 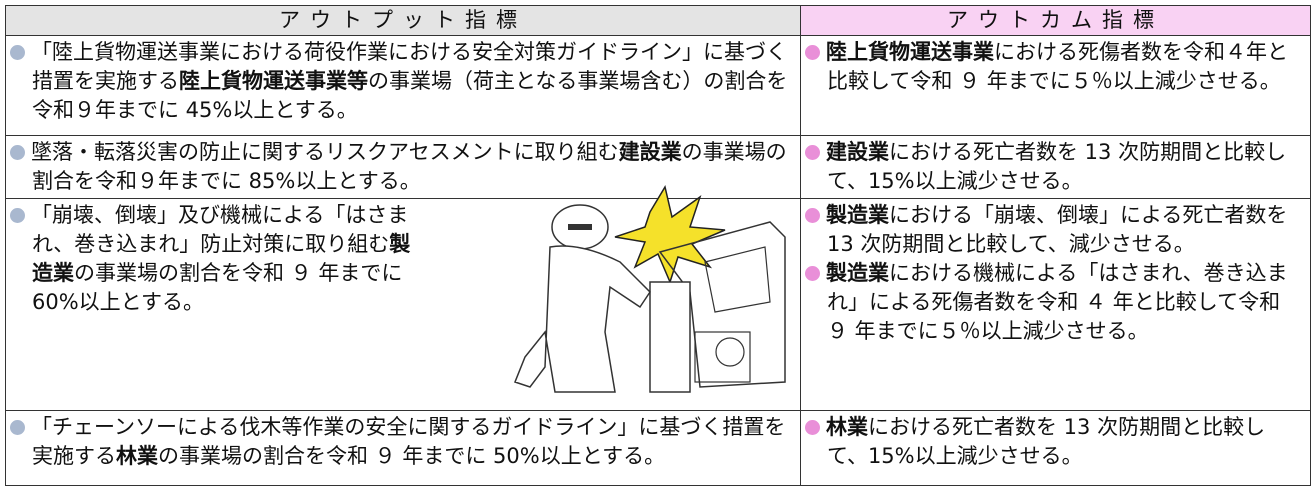 What do you see at coordinates (410, 95) in the screenshot?
I see `text-run: の事業場（荷主となる事業場含む）の割合を令和９年までに 45%以上とする。` at bounding box center [410, 95].